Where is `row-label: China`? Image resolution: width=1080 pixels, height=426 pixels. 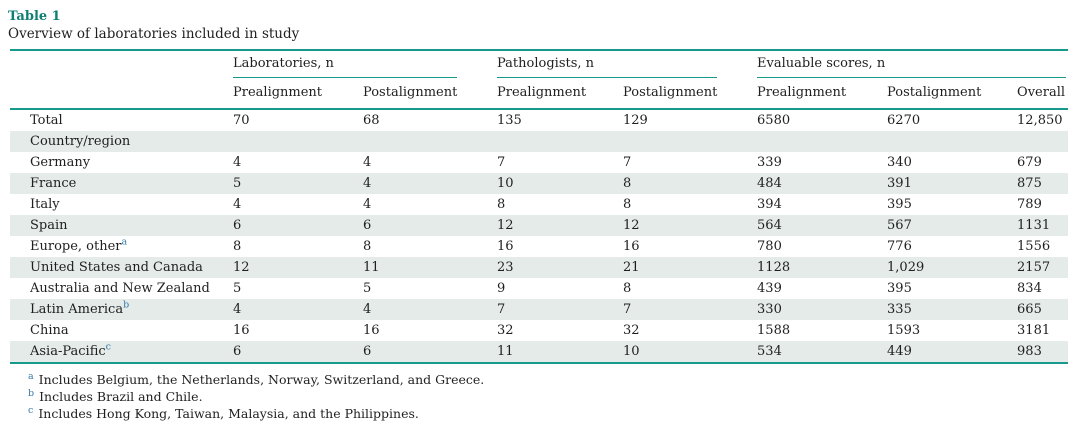
row-label: China is located at coordinates (49, 330).